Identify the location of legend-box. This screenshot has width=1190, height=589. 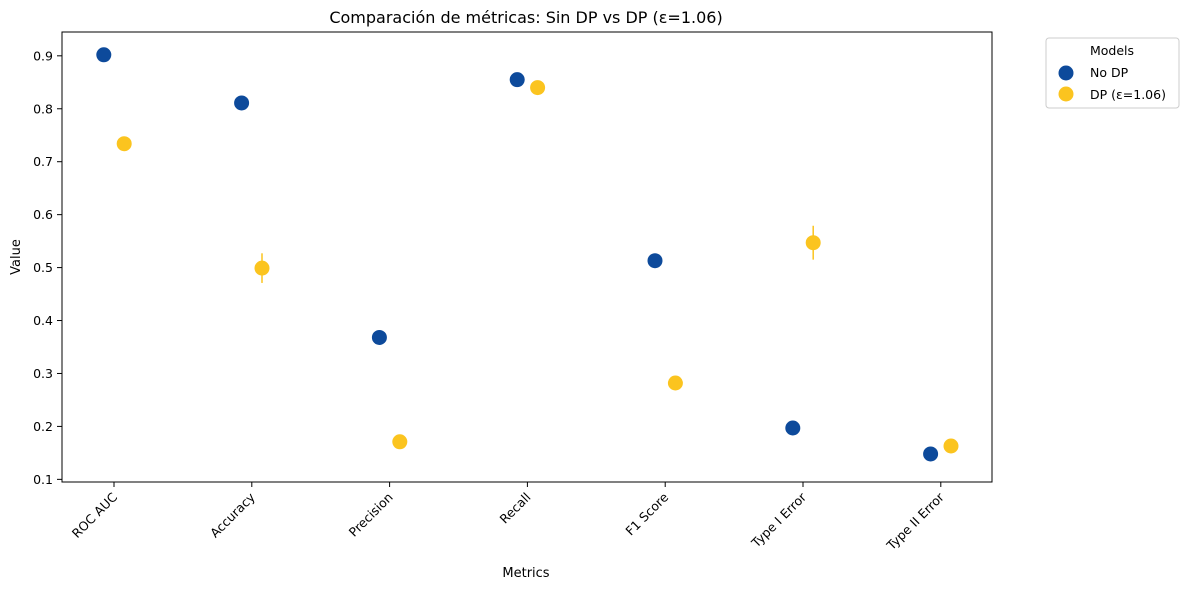
(1112, 73).